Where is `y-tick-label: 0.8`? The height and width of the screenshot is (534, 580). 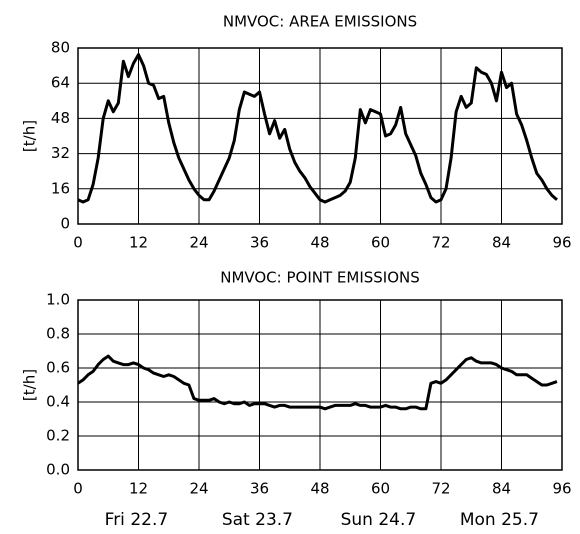 y-tick-label: 0.8 is located at coordinates (58, 334).